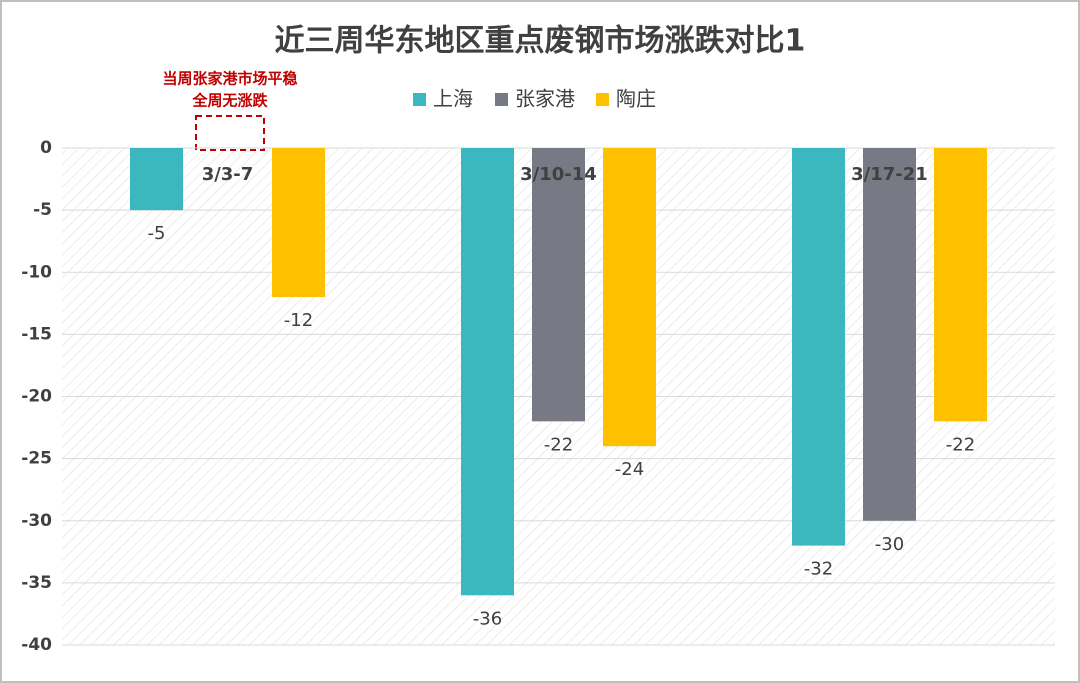 This screenshot has height=683, width=1080. I want to click on legend-label: 上海, so click(453, 99).